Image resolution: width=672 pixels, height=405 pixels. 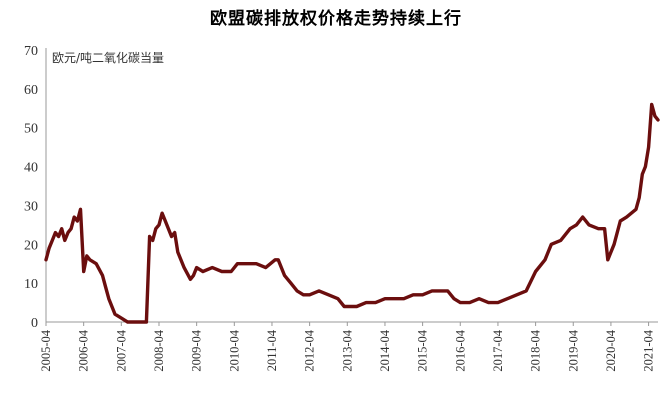 I want to click on x-tick-label: 2010-04, so click(x=234, y=350).